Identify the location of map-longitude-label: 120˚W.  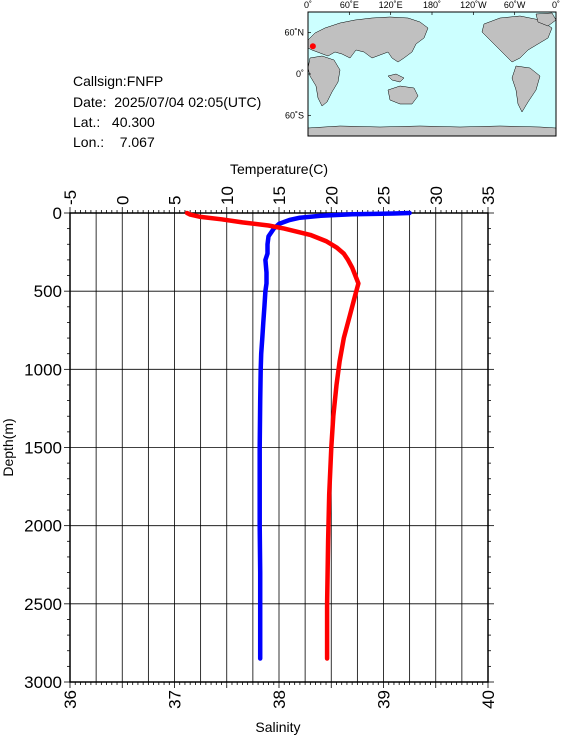
(473, 5).